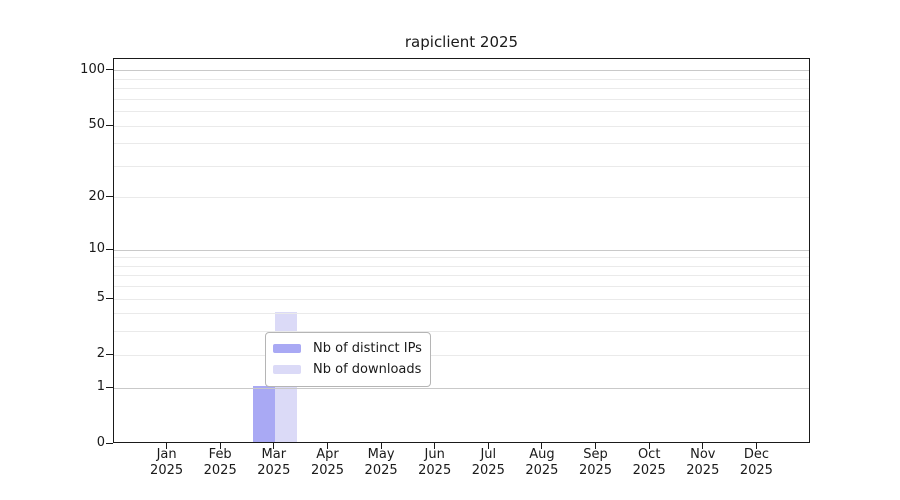 The width and height of the screenshot is (900, 500). Describe the element at coordinates (167, 462) in the screenshot. I see `x-axis-tick-label: Jan 2025` at that location.